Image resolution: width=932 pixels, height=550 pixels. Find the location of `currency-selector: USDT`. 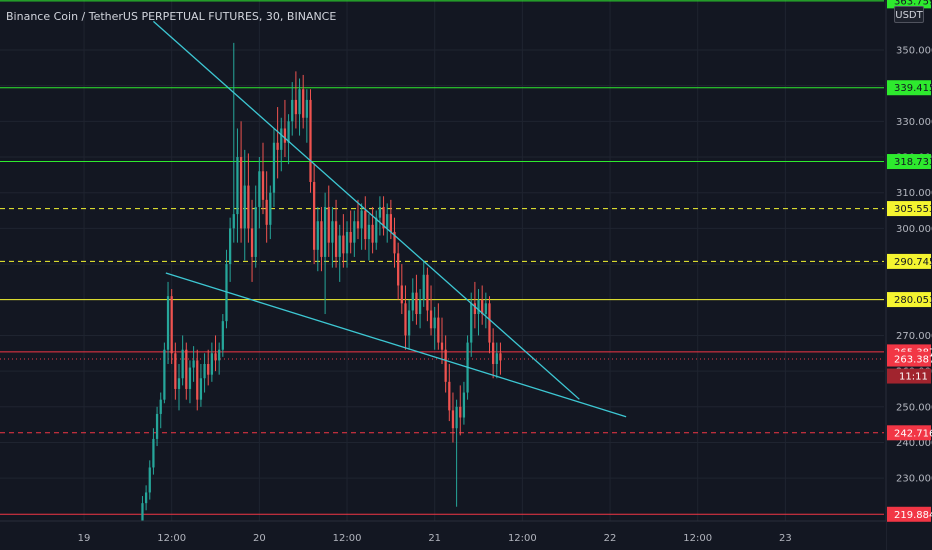

currency-selector: USDT is located at coordinates (909, 14).